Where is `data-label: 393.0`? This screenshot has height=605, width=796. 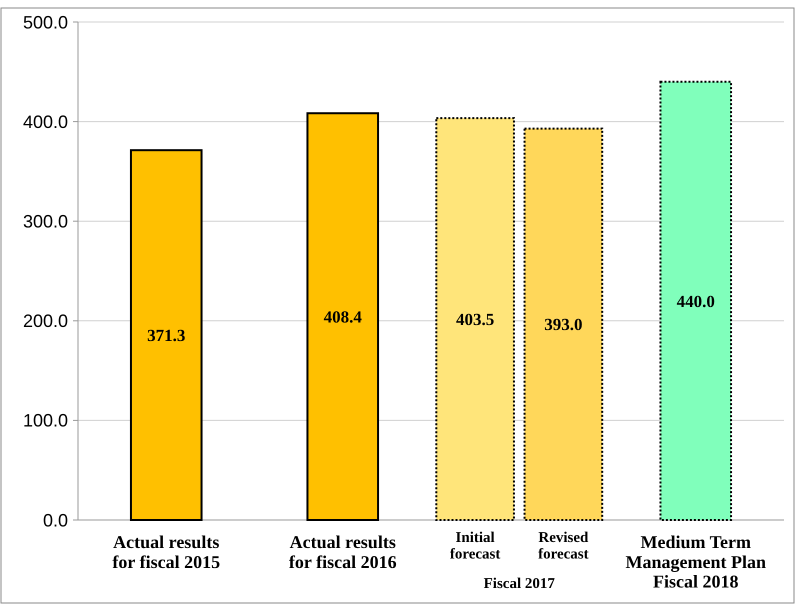 data-label: 393.0 is located at coordinates (563, 324).